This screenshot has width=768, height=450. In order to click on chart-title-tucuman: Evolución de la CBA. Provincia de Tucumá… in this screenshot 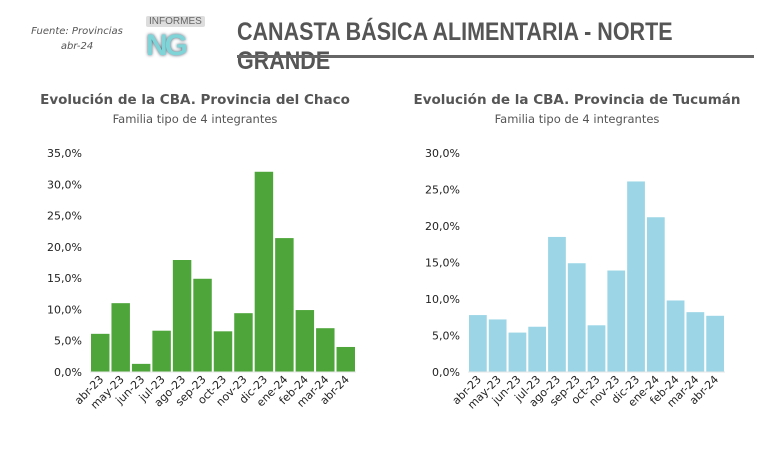, I will do `click(577, 100)`.